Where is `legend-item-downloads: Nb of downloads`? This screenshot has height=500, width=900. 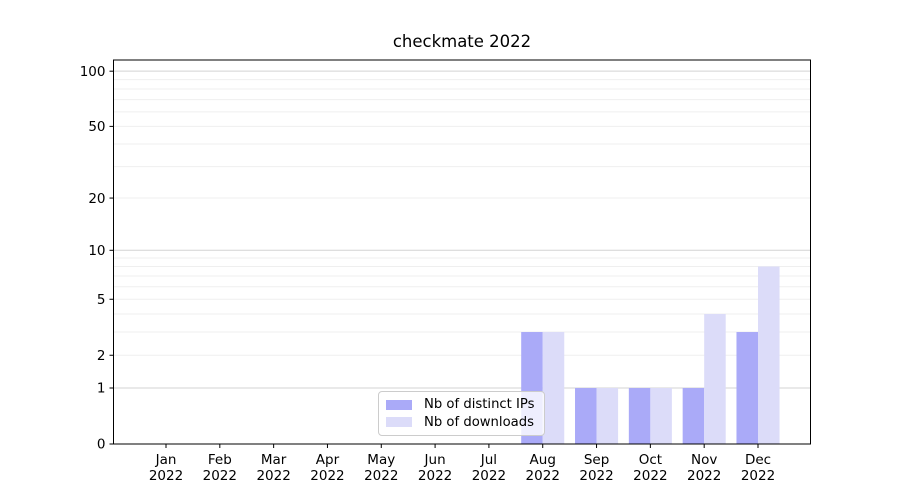
legend-item-downloads: Nb of downloads is located at coordinates (461, 422).